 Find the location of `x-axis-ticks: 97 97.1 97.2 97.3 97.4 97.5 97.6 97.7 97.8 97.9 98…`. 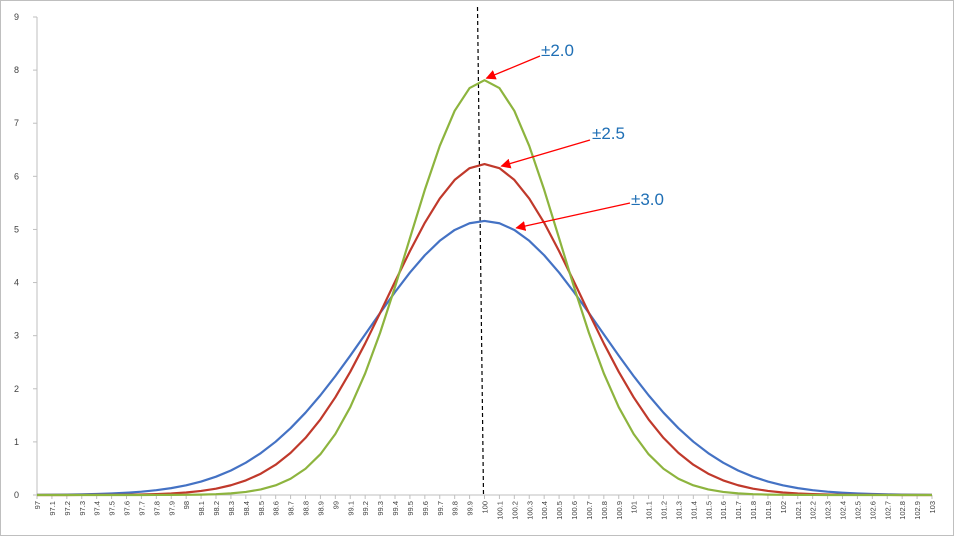

x-axis-ticks: 97 97.1 97.2 97.3 97.4 97.5 97.6 97.7 97.8 97.9 98… is located at coordinates (485, 507).